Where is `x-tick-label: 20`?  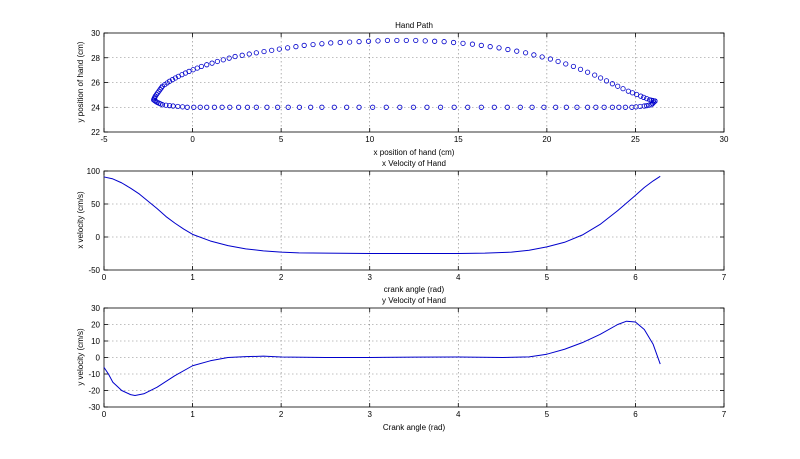
x-tick-label: 20 is located at coordinates (546, 139).